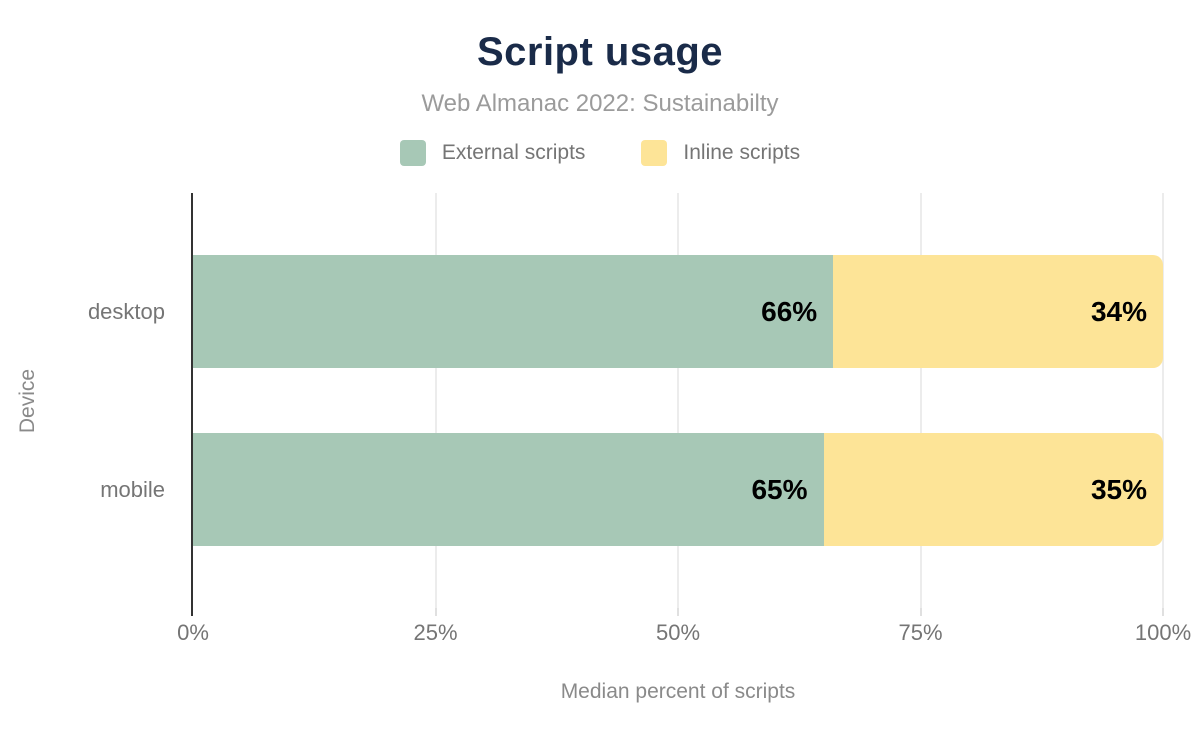  I want to click on bar-segment-desktop-external: 66%, so click(513, 311).